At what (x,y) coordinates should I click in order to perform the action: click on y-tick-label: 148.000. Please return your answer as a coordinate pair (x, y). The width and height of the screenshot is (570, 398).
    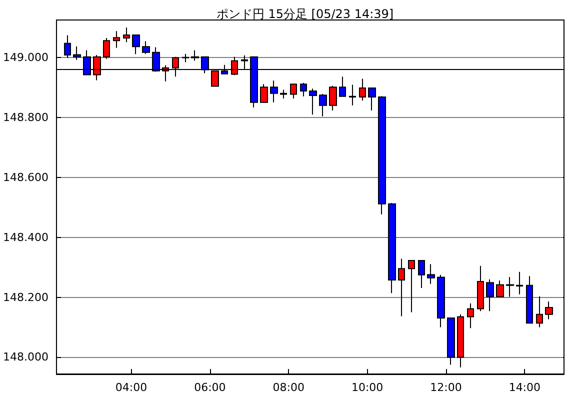
    Looking at the image, I should click on (25, 357).